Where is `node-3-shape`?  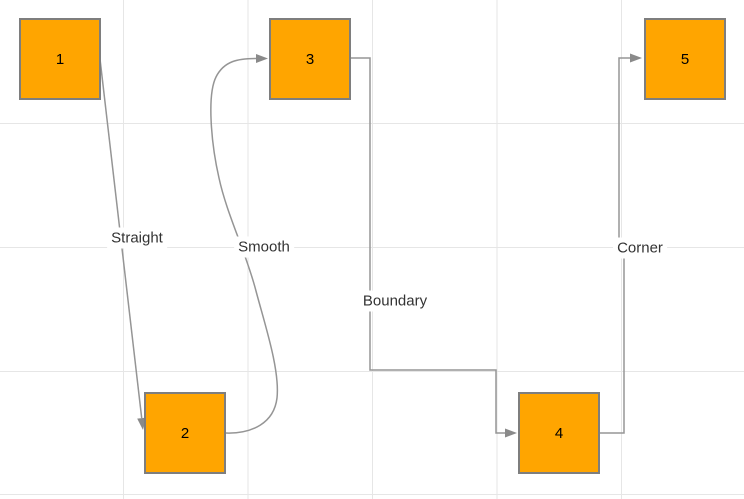
node-3-shape is located at coordinates (310, 59).